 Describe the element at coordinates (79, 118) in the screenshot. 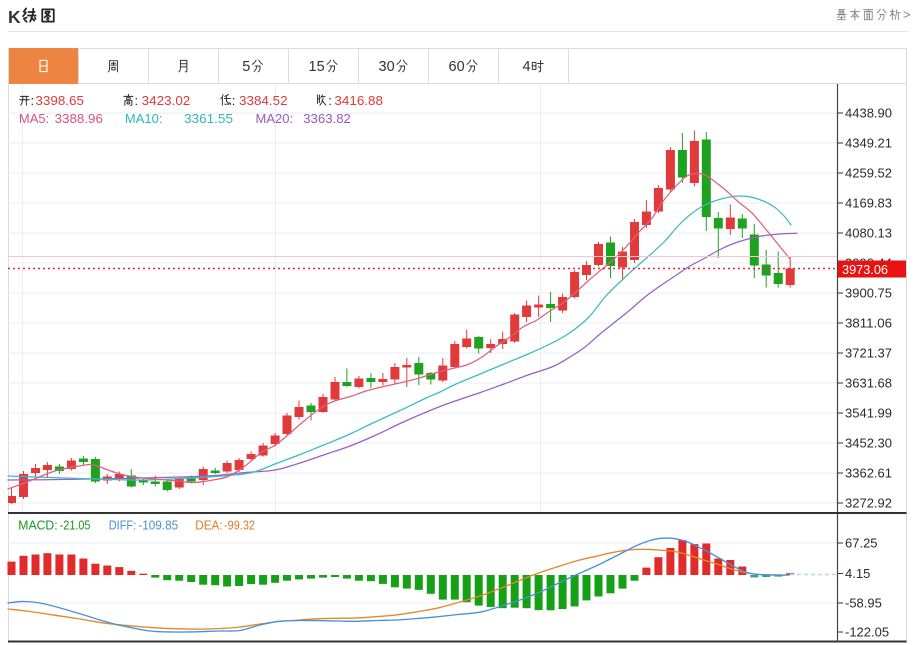

I see `svg-text: 3388.96` at that location.